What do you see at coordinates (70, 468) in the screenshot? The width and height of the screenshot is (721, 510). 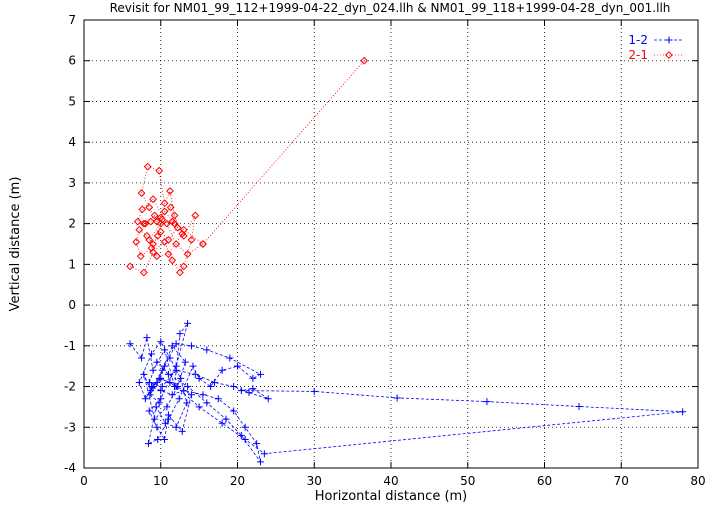 I see `y-tick-label: -4` at bounding box center [70, 468].